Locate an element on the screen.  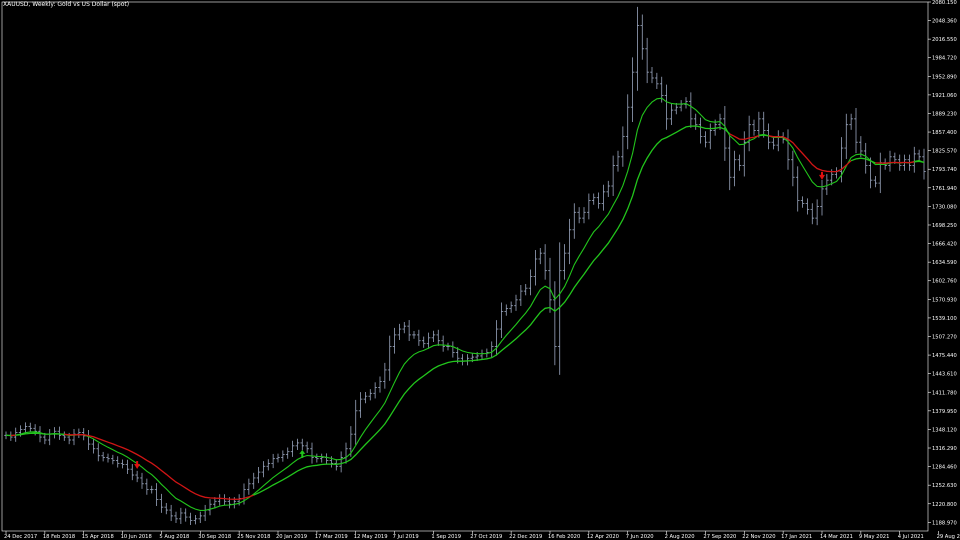
x-tick-label: 29 Aug 2021 is located at coordinates (948, 537).